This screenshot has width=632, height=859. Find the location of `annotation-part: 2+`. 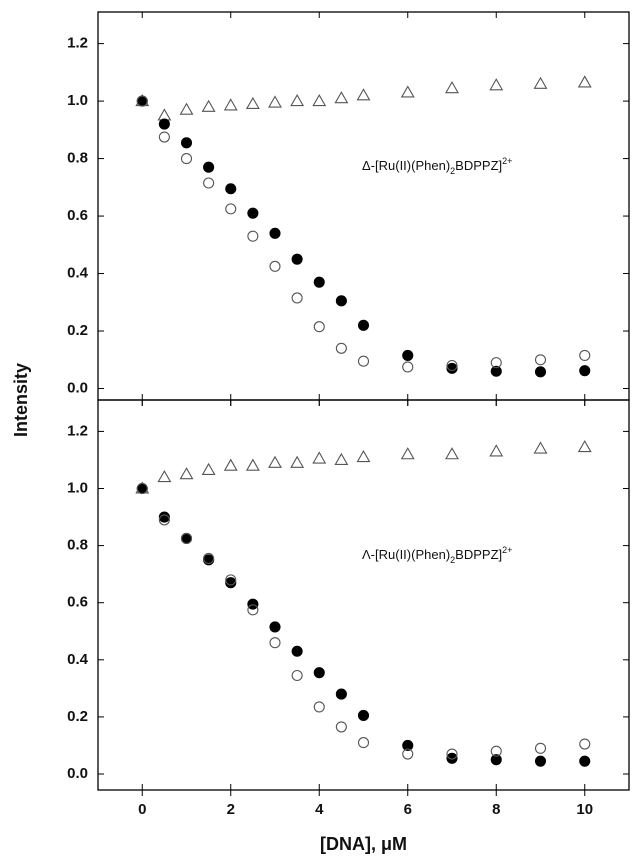

annotation-part: 2+ is located at coordinates (507, 162).